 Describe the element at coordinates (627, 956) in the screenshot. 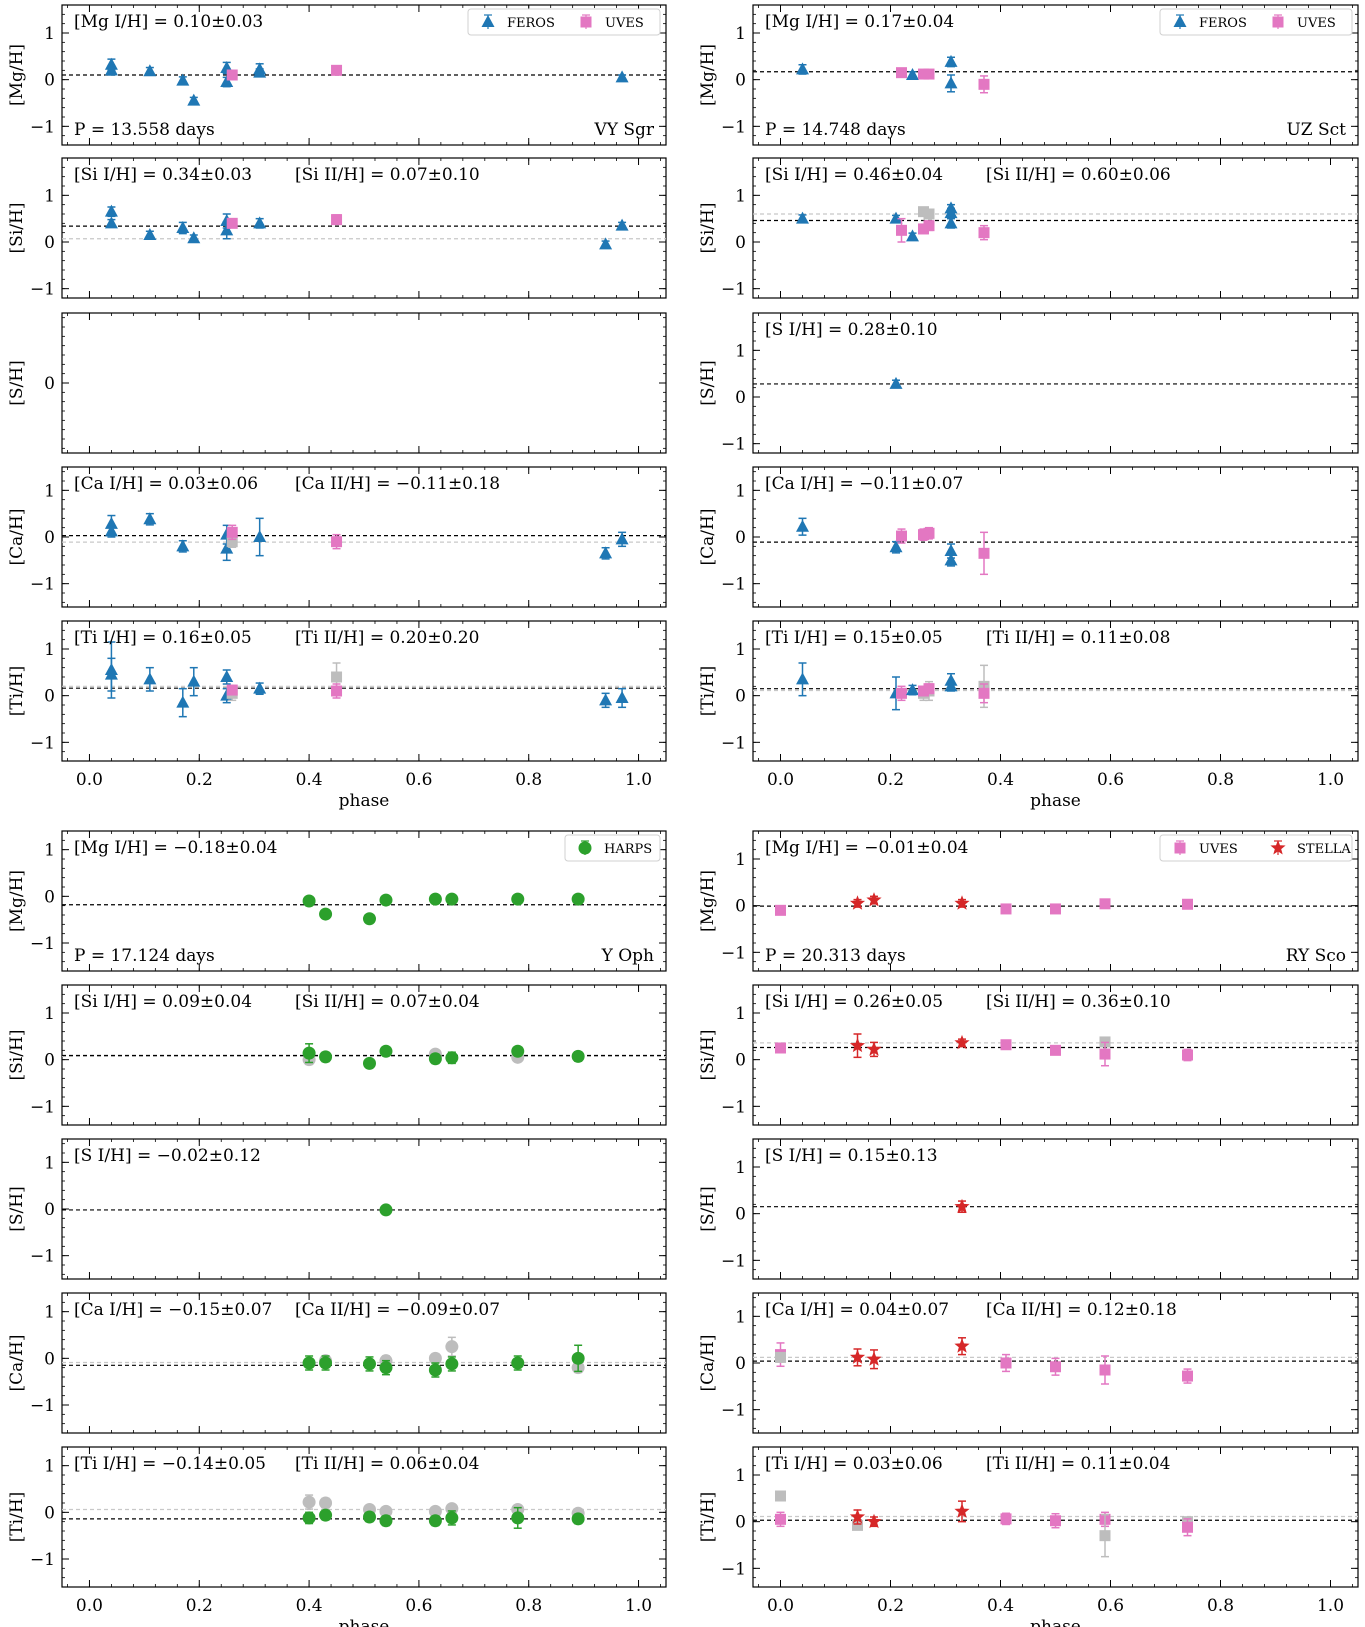

I see `star-name: Y Oph` at that location.